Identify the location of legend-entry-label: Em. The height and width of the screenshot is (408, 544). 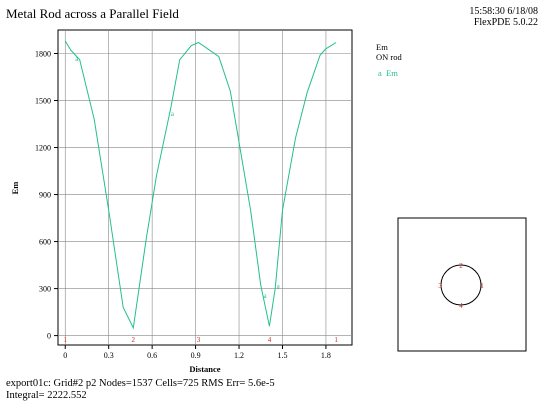
(392, 73).